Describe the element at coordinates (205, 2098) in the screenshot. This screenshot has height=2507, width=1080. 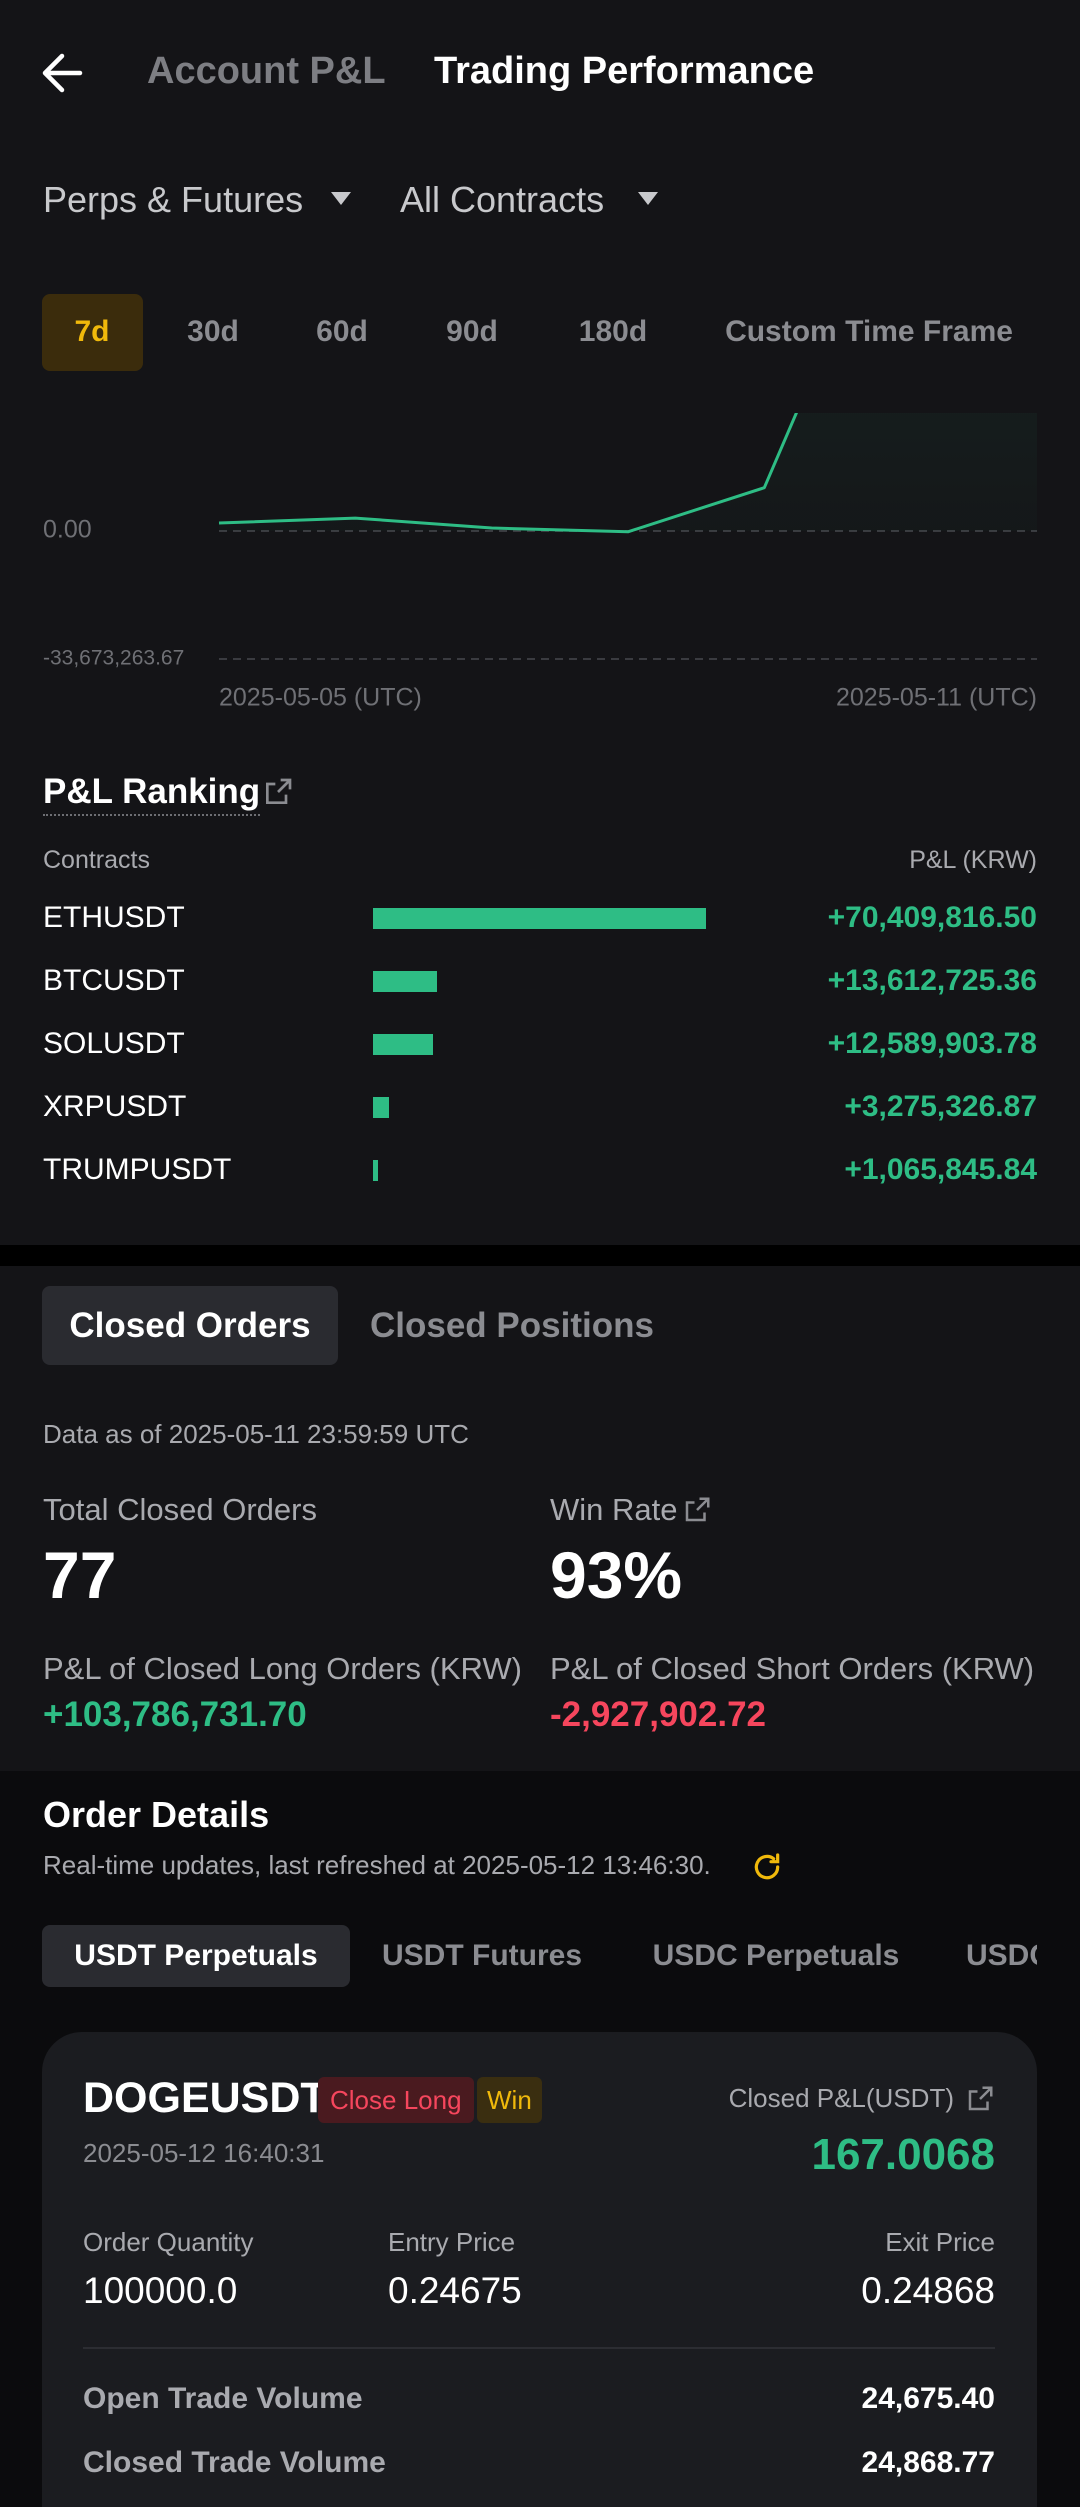
I see `symbol: DOGEUSDT` at that location.